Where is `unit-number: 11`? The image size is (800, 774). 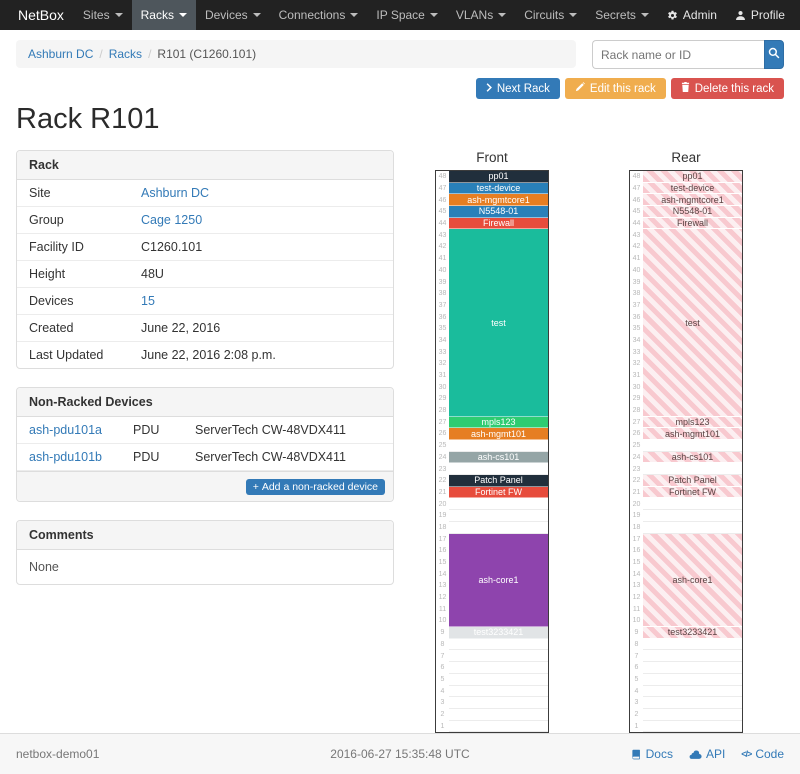 unit-number: 11 is located at coordinates (442, 609).